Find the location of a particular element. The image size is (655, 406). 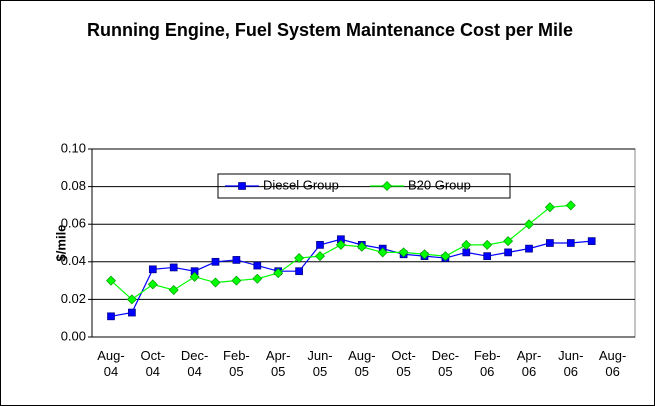

x-tick-label: Oct-04 is located at coordinates (153, 363).